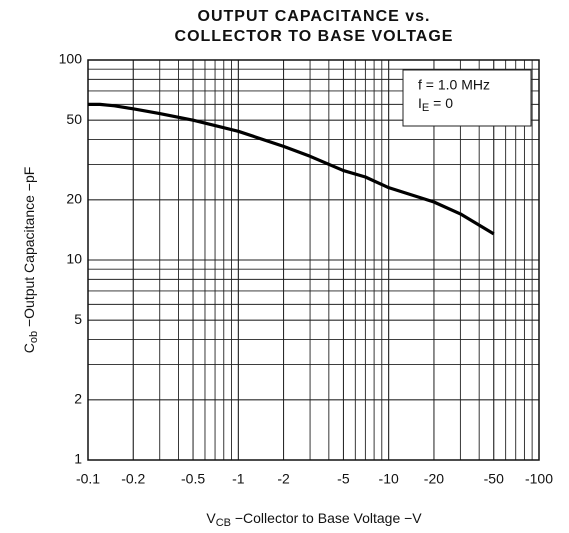  I want to click on y-axis-label: C, so click(29, 348).